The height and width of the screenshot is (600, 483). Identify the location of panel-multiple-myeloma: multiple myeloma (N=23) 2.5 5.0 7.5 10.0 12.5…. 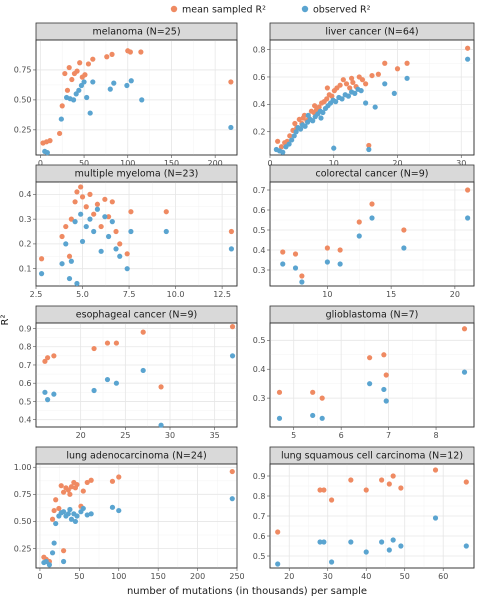
(128, 231).